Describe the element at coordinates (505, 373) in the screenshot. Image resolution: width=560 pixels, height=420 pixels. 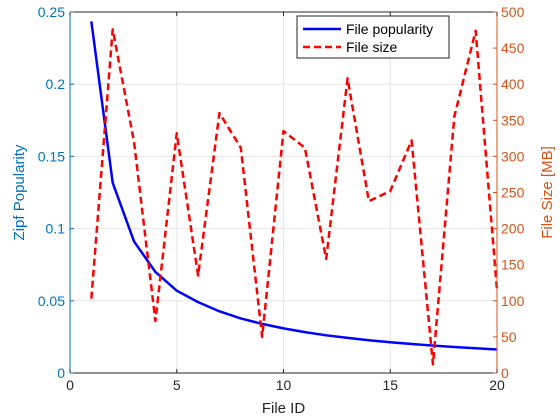
I see `y-right-tick-label: 0` at that location.